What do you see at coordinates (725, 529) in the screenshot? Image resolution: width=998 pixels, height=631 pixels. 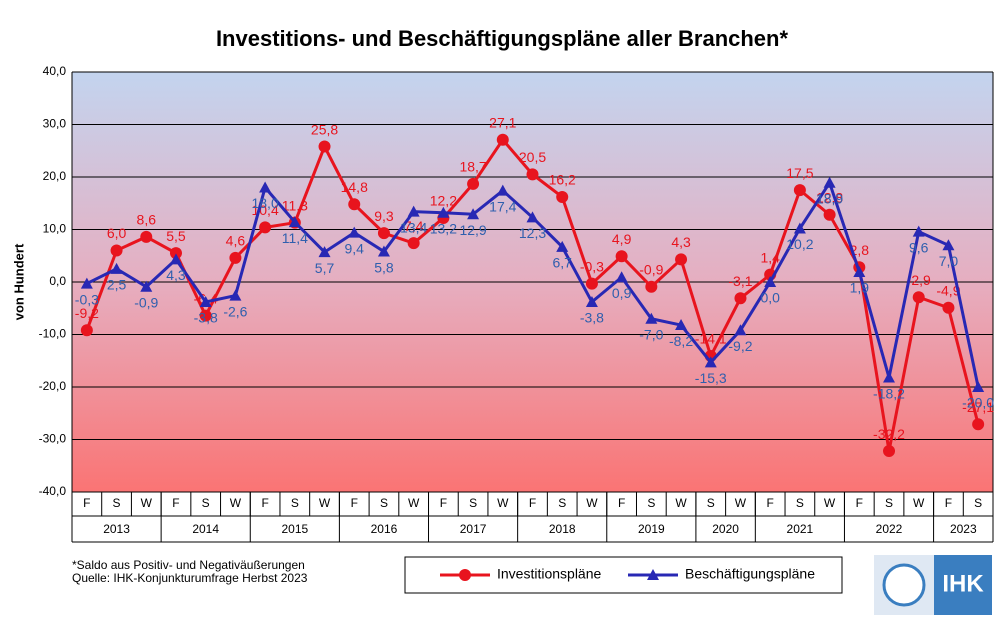 I see `year-label: 2020` at bounding box center [725, 529].